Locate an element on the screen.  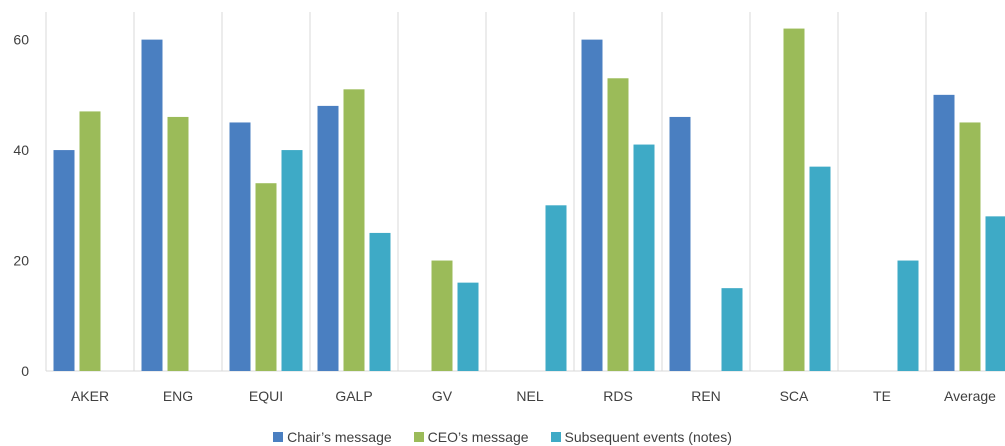
legend-label: CEO’s message is located at coordinates (478, 437).